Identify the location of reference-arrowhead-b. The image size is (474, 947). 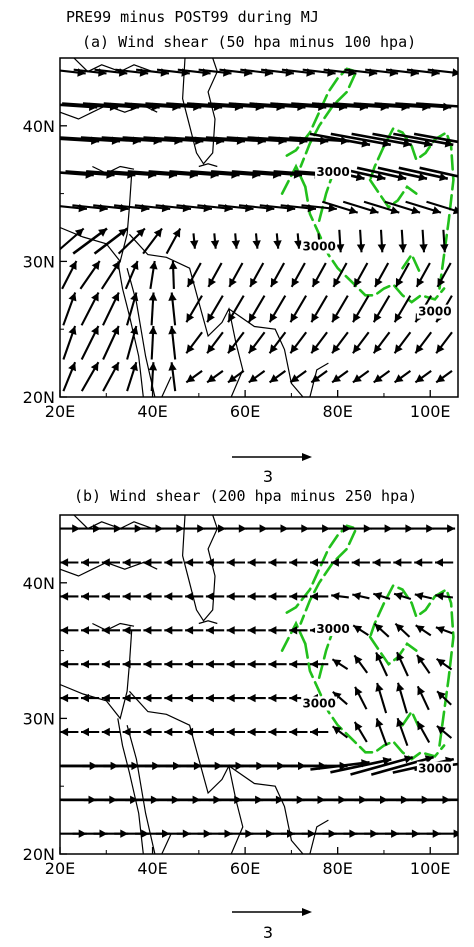
(307, 912).